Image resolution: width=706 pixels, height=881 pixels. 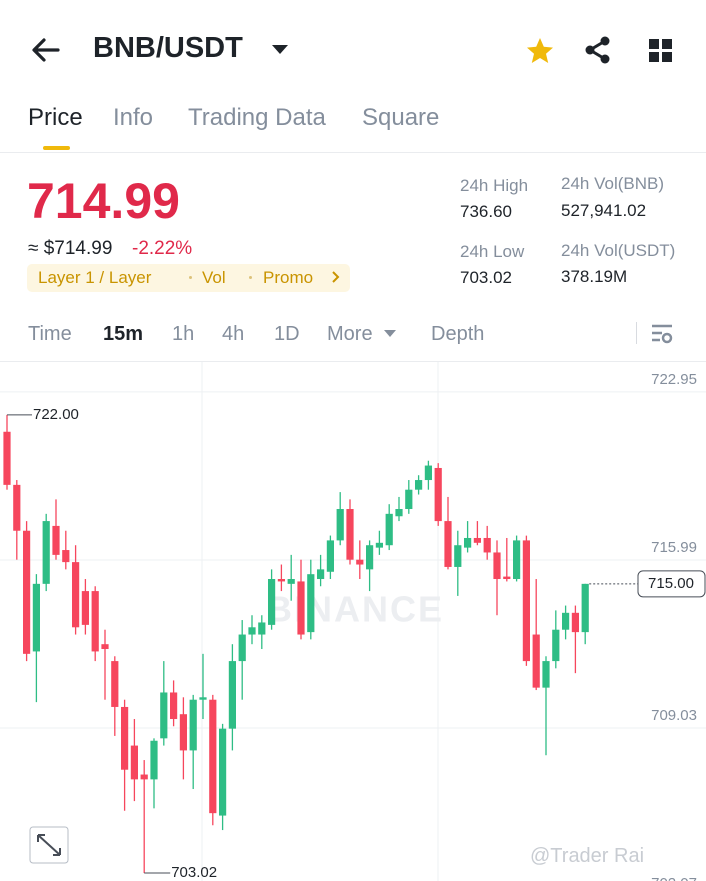 What do you see at coordinates (612, 183) in the screenshot?
I see `stat-label: 24h Vol(BNB)` at bounding box center [612, 183].